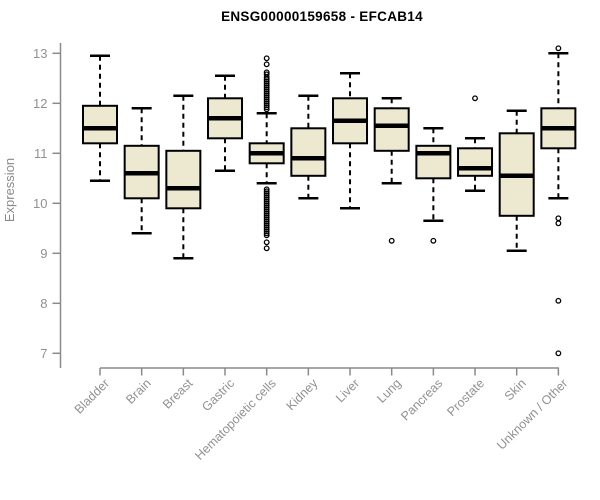  What do you see at coordinates (532, 414) in the screenshot?
I see `category-label-unknown-other: Unknown / Other` at bounding box center [532, 414].